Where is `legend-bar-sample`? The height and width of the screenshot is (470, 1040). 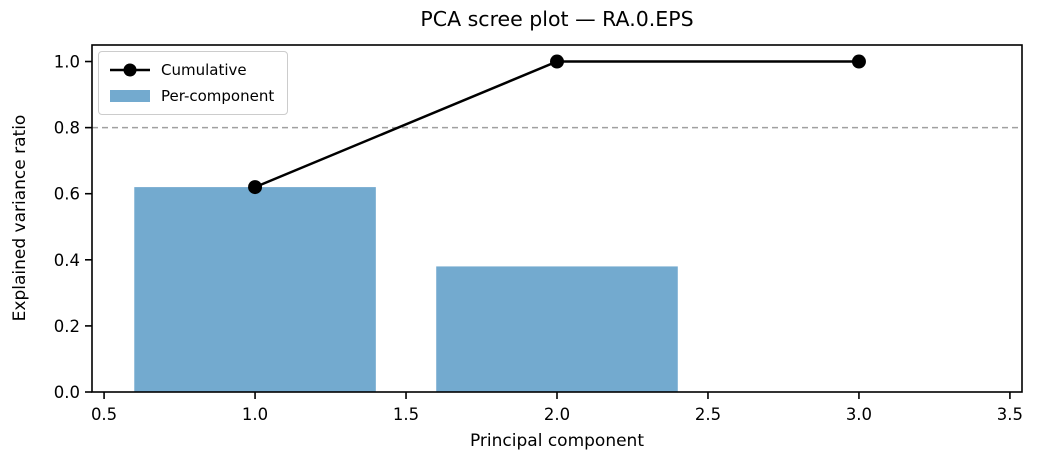 legend-bar-sample is located at coordinates (130, 96).